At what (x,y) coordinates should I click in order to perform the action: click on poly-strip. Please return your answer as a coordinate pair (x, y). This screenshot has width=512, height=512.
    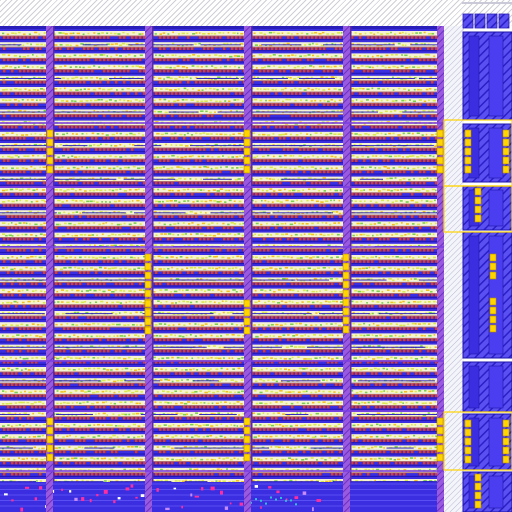
    Looking at the image, I should click on (222, 92).